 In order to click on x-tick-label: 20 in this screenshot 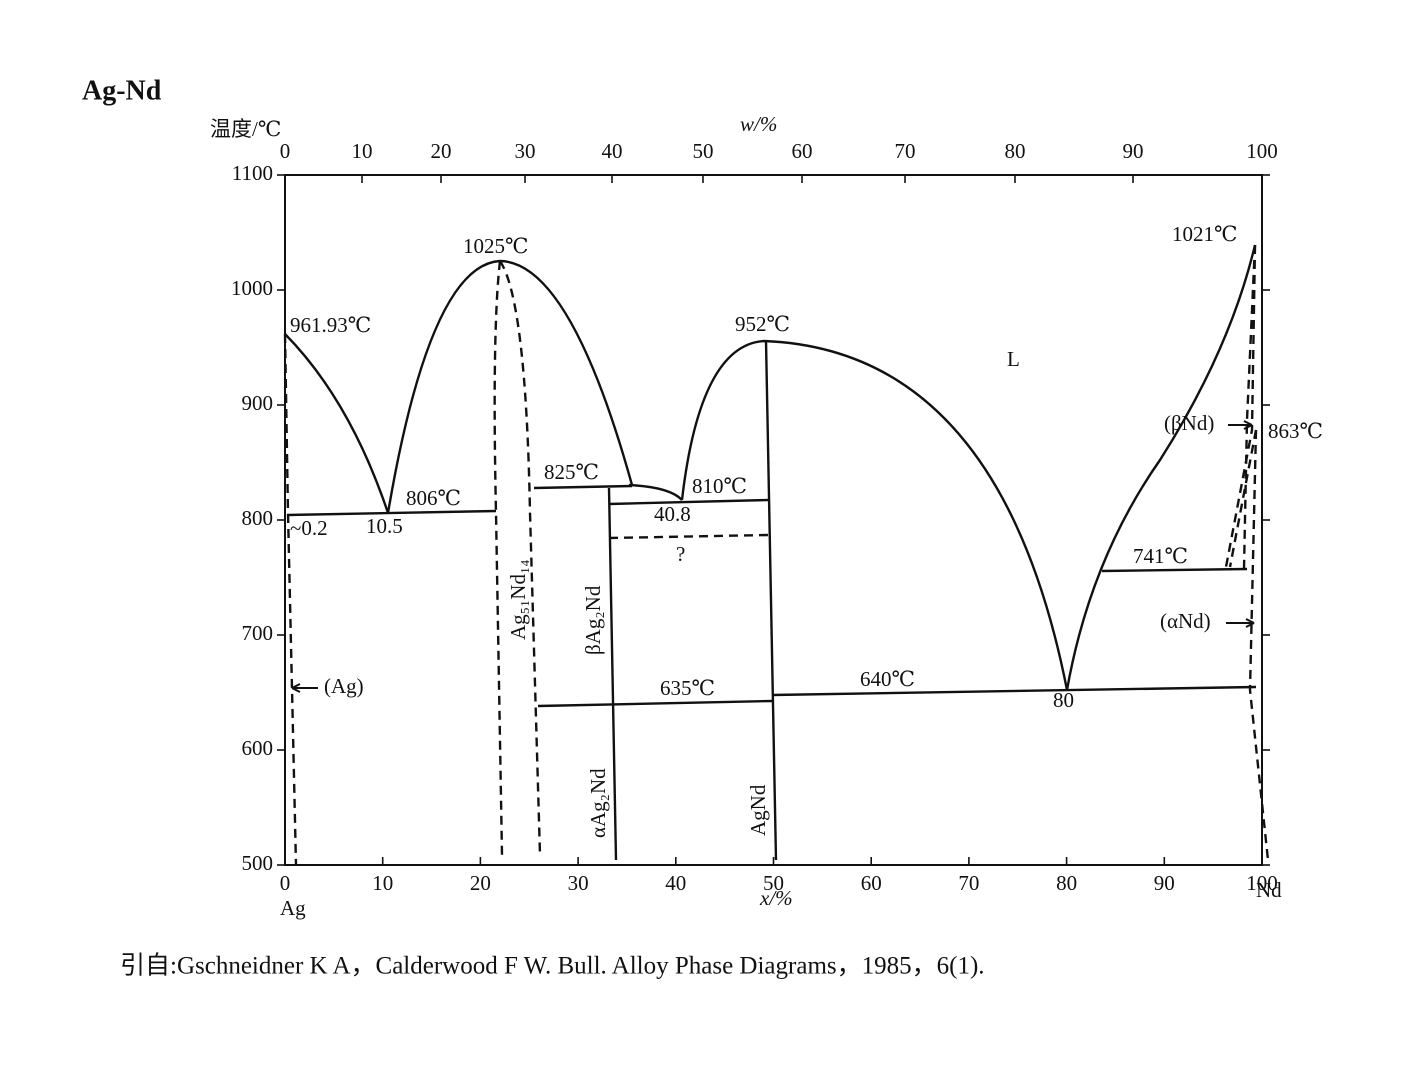, I will do `click(480, 883)`.